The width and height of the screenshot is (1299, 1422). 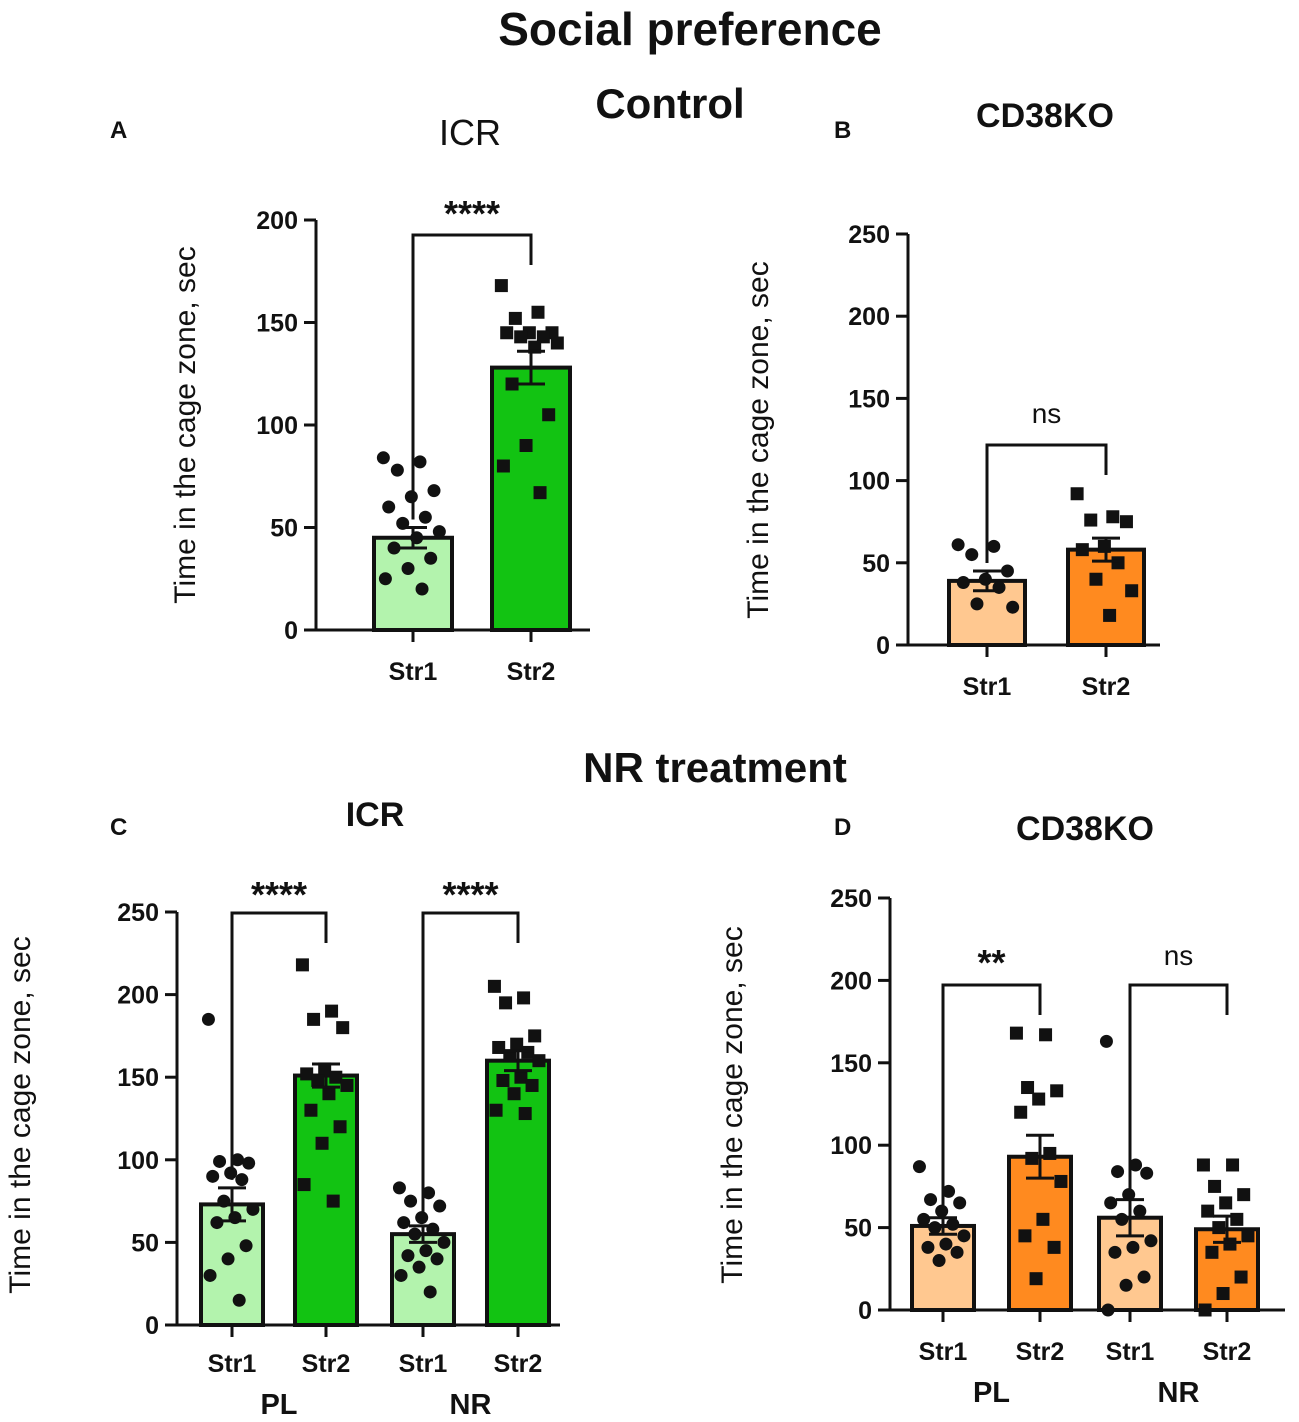 What do you see at coordinates (758, 439) in the screenshot?
I see `panel-b-y-axis-label: Time in the cage zone, sec` at bounding box center [758, 439].